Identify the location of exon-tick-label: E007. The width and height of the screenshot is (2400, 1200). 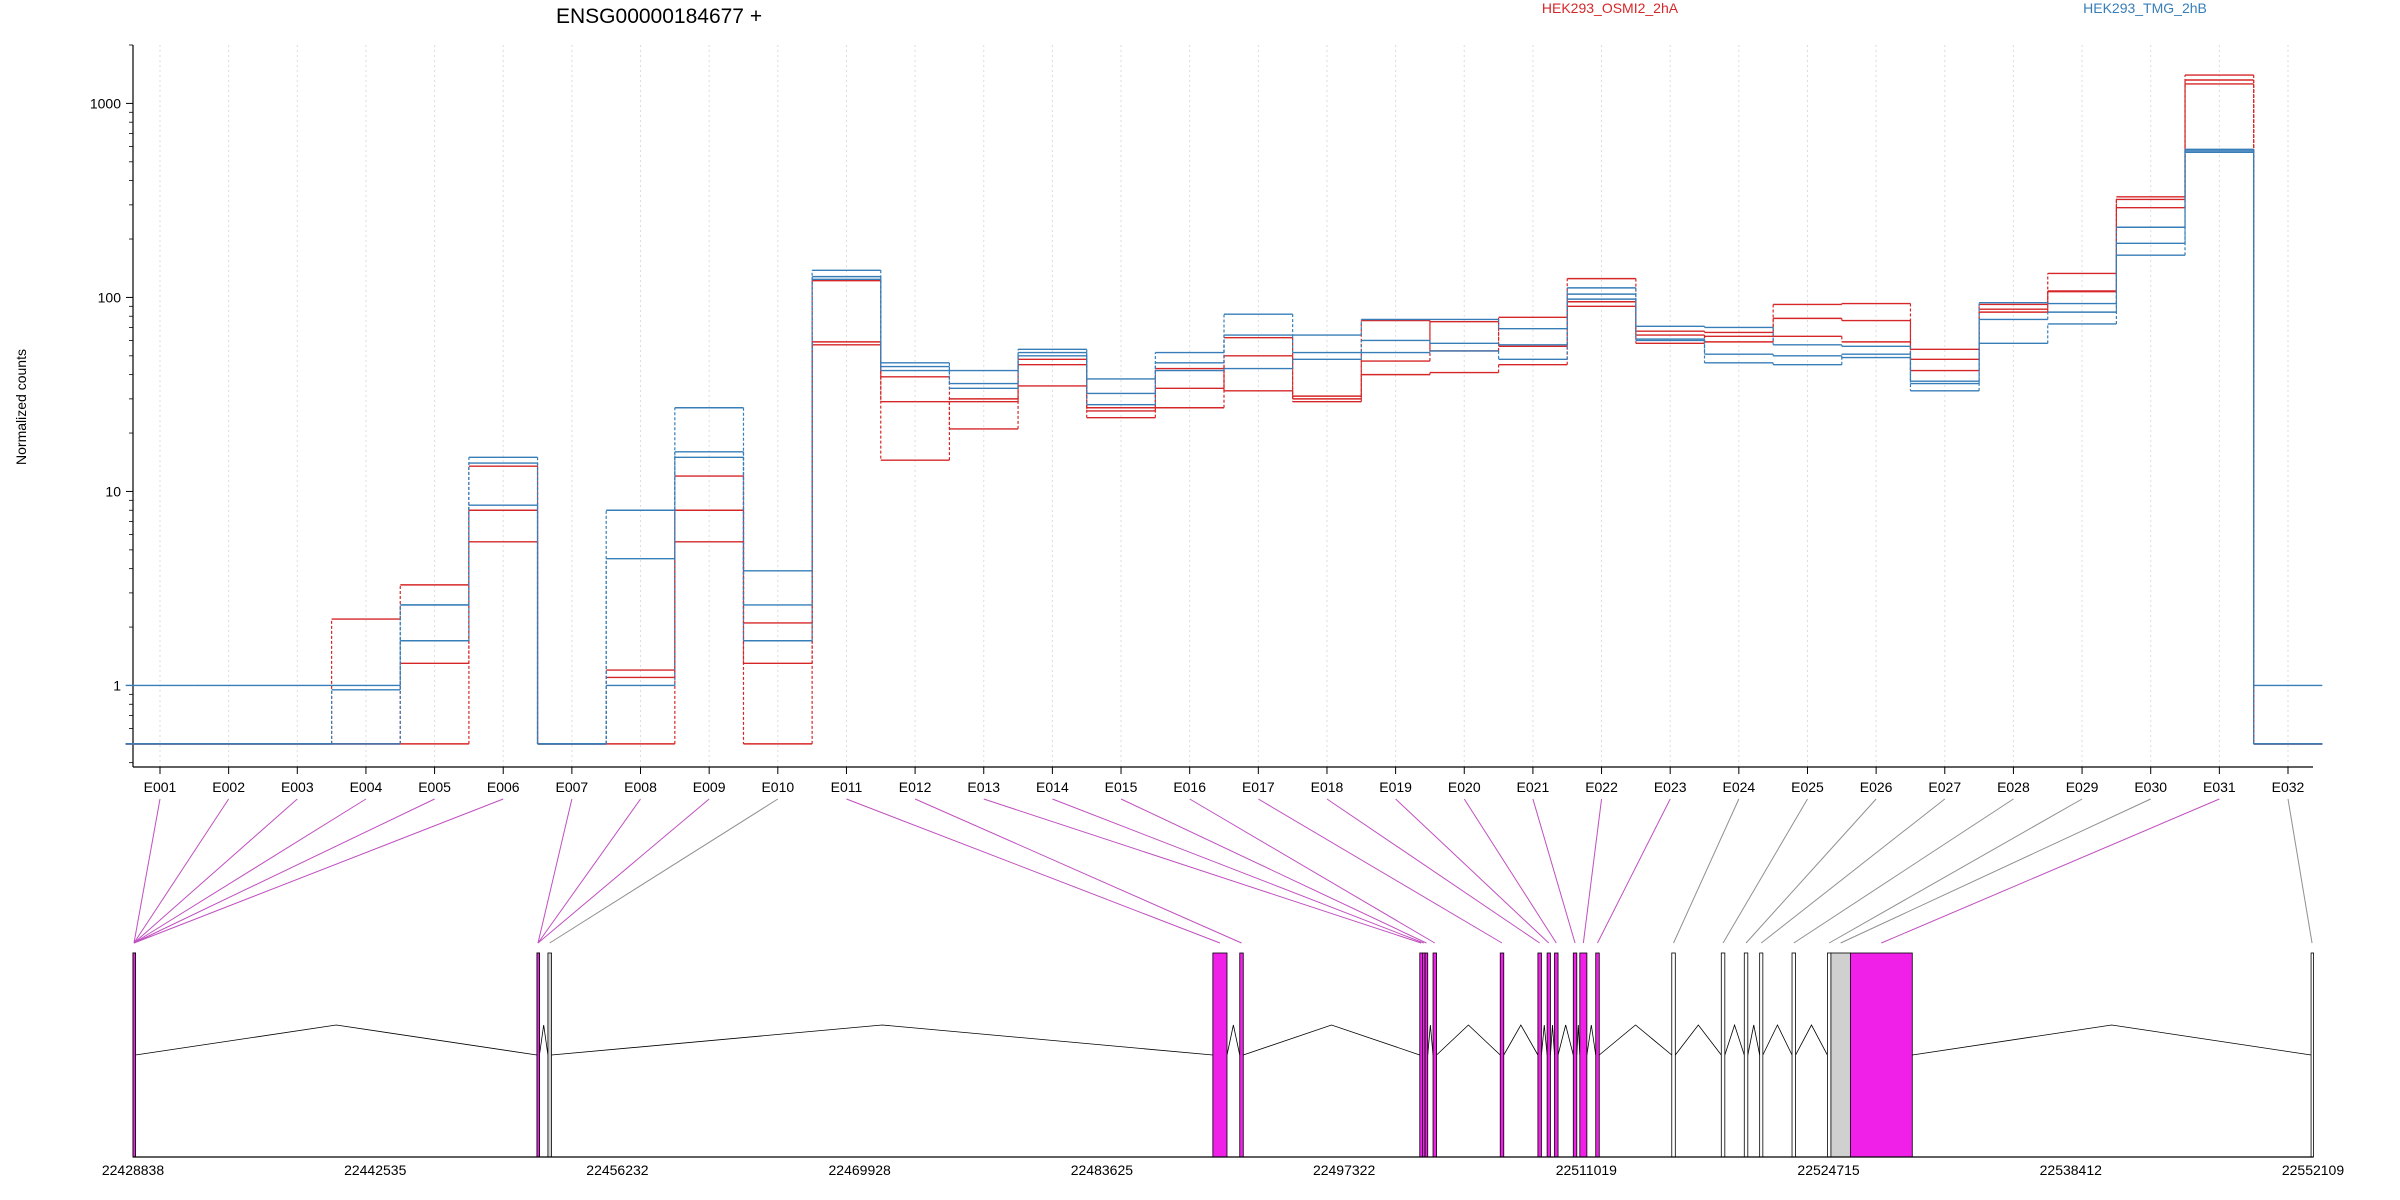
(572, 787).